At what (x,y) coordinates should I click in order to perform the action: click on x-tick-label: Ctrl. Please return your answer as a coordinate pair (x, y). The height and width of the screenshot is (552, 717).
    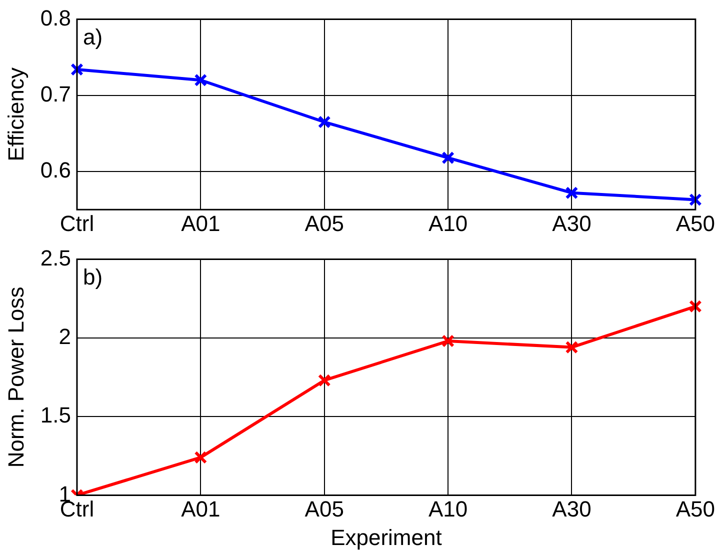
    Looking at the image, I should click on (77, 223).